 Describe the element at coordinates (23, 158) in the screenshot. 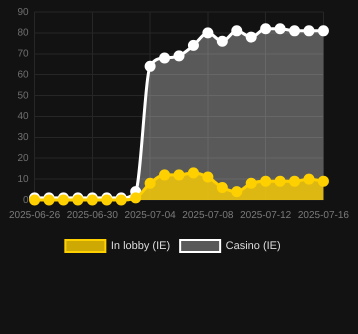

I see `y-tick-label: 20` at that location.